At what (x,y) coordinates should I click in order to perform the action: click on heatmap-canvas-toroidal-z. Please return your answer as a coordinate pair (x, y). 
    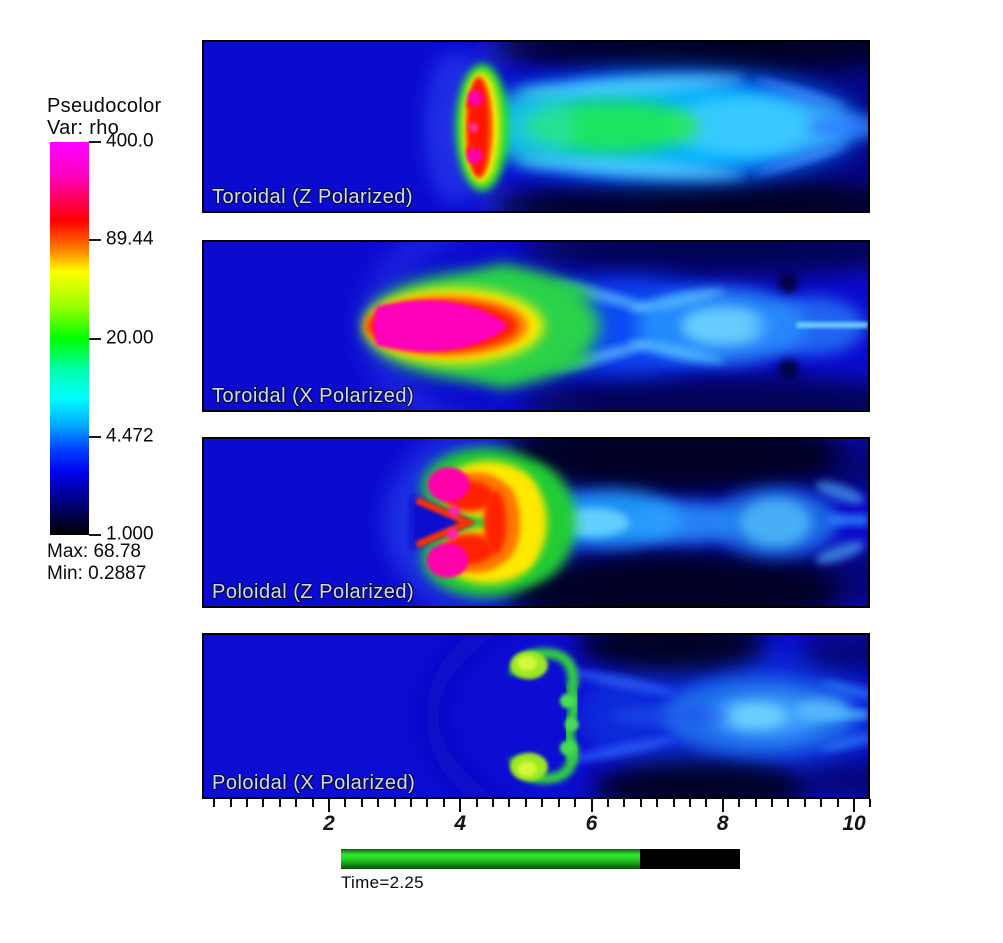
    Looking at the image, I should click on (536, 126).